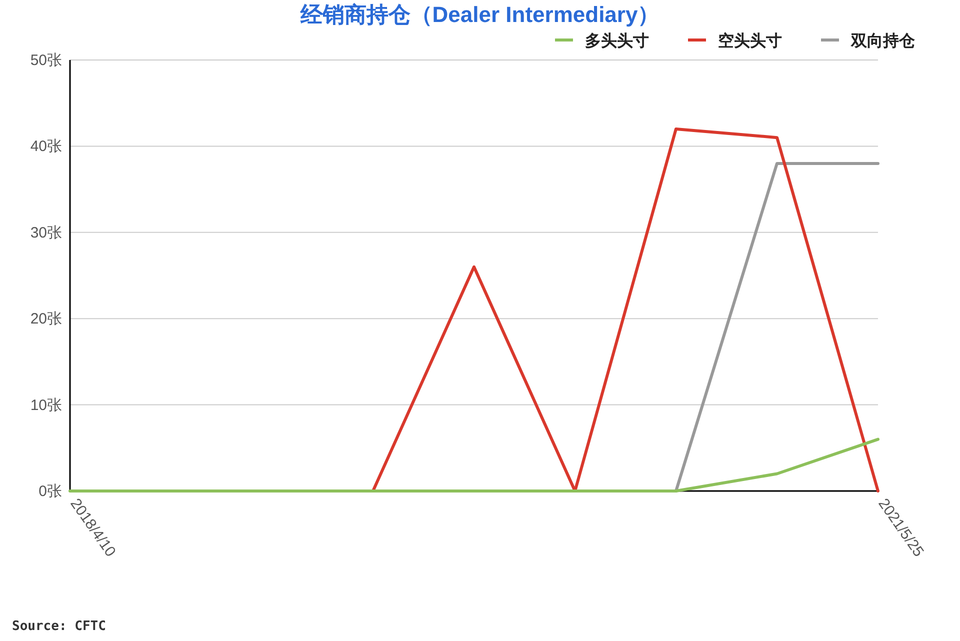 The height and width of the screenshot is (641, 960). What do you see at coordinates (46, 405) in the screenshot?
I see `y-tick-label: 10张` at bounding box center [46, 405].